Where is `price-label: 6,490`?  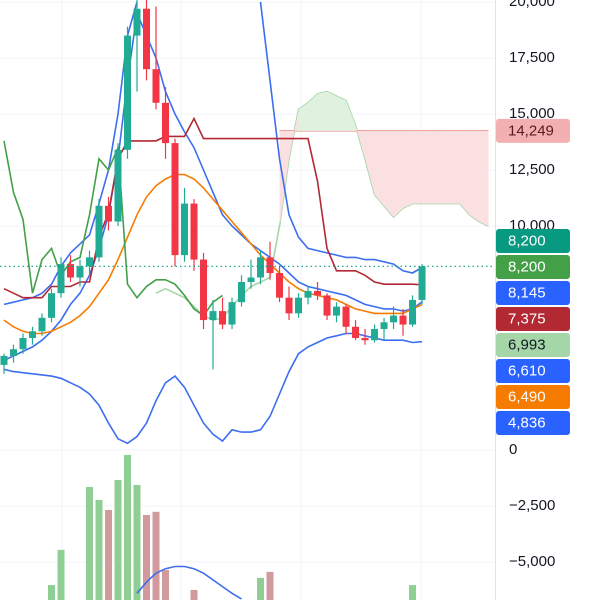 price-label: 6,490 is located at coordinates (527, 396).